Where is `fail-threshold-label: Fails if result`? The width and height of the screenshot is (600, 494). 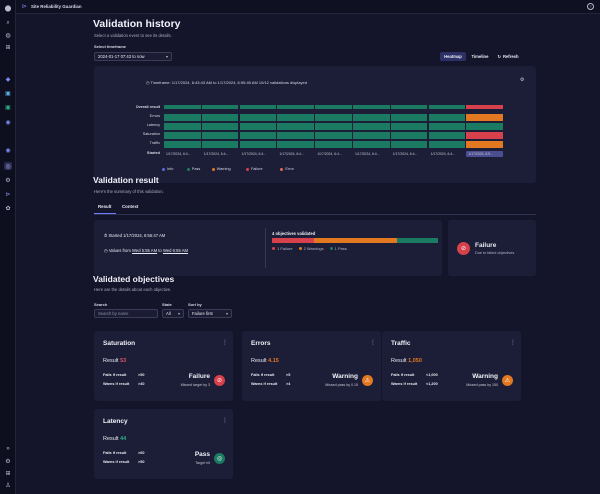 fail-threshold-label: Fails if result is located at coordinates (263, 375).